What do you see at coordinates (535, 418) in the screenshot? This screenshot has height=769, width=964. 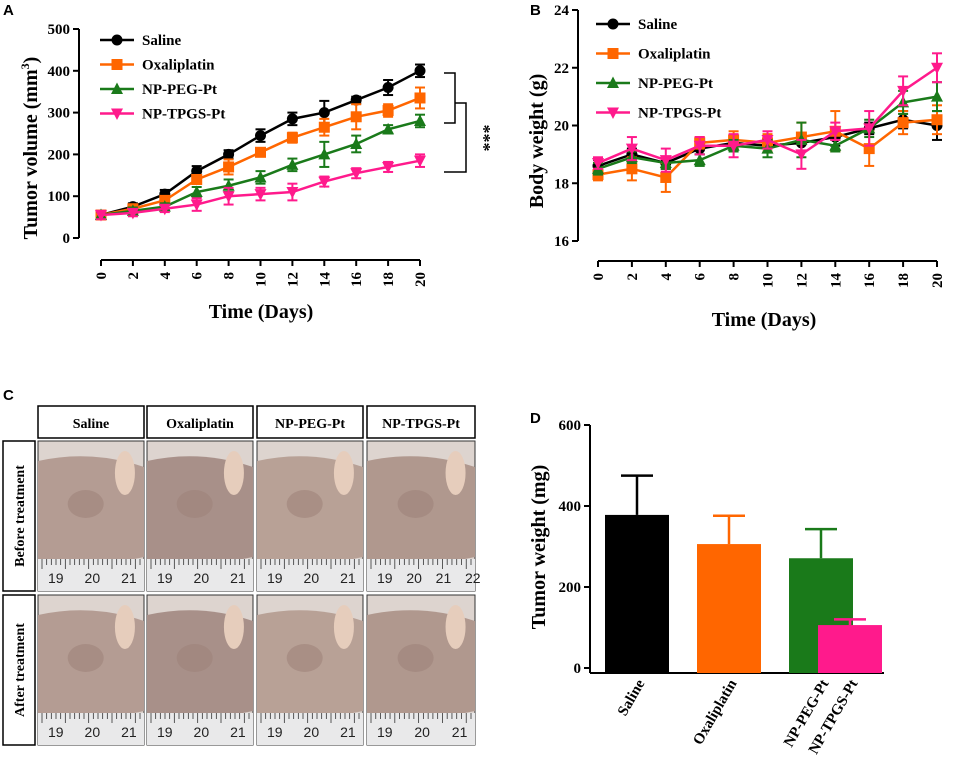 I see `panel-letter-d: D` at bounding box center [535, 418].